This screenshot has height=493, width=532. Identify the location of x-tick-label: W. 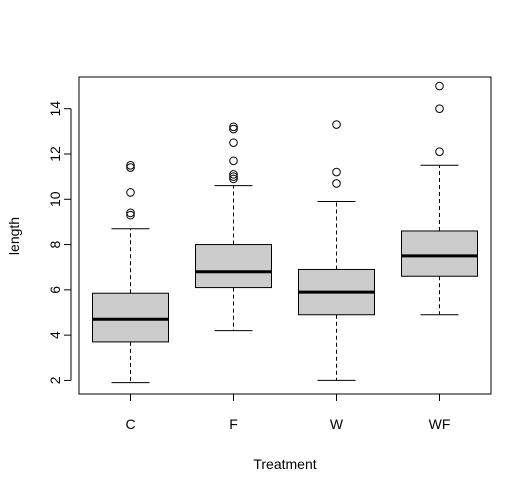
(337, 424).